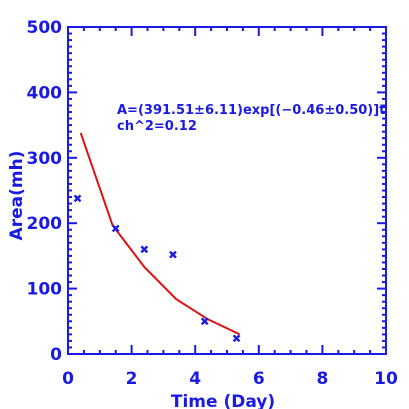 This screenshot has height=409, width=409. What do you see at coordinates (386, 379) in the screenshot?
I see `x-tick-label: 10` at bounding box center [386, 379].